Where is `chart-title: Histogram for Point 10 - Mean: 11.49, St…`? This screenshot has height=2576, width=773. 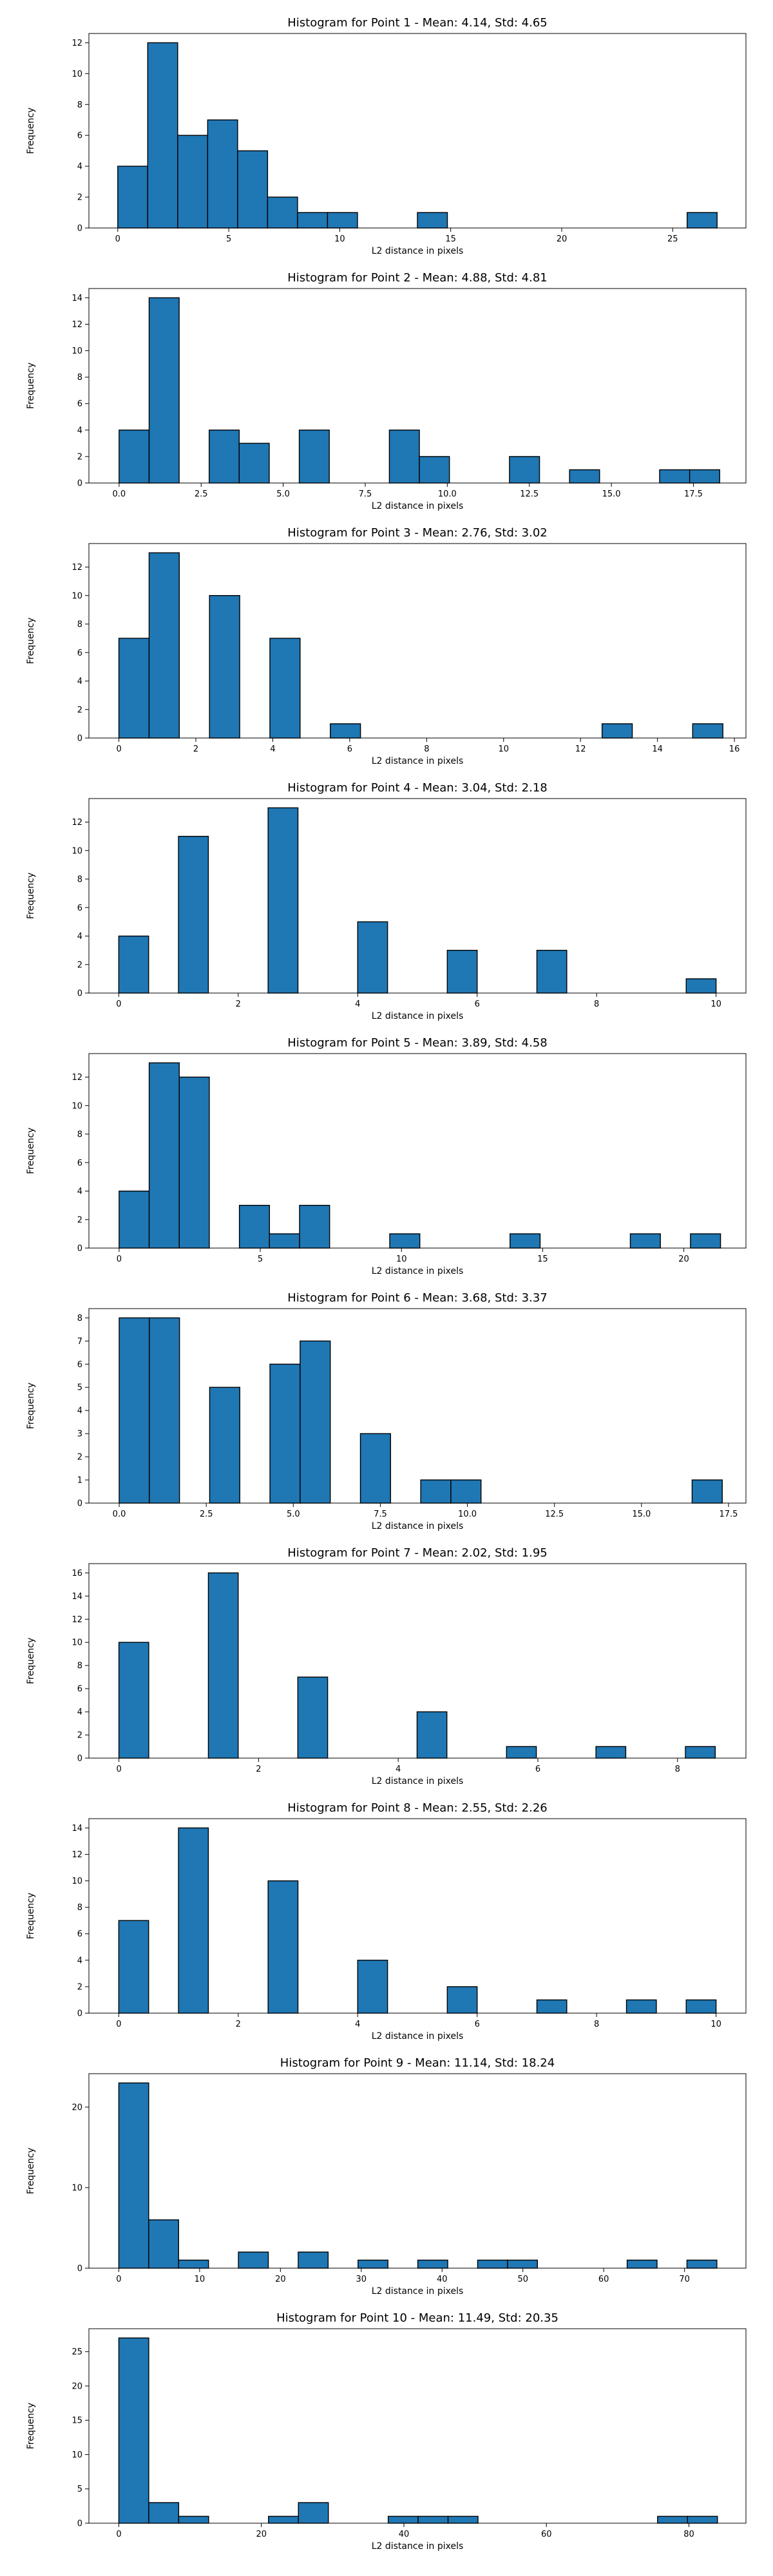
chart-title: Histogram for Point 10 - Mean: 11.49, St… is located at coordinates (417, 2318).